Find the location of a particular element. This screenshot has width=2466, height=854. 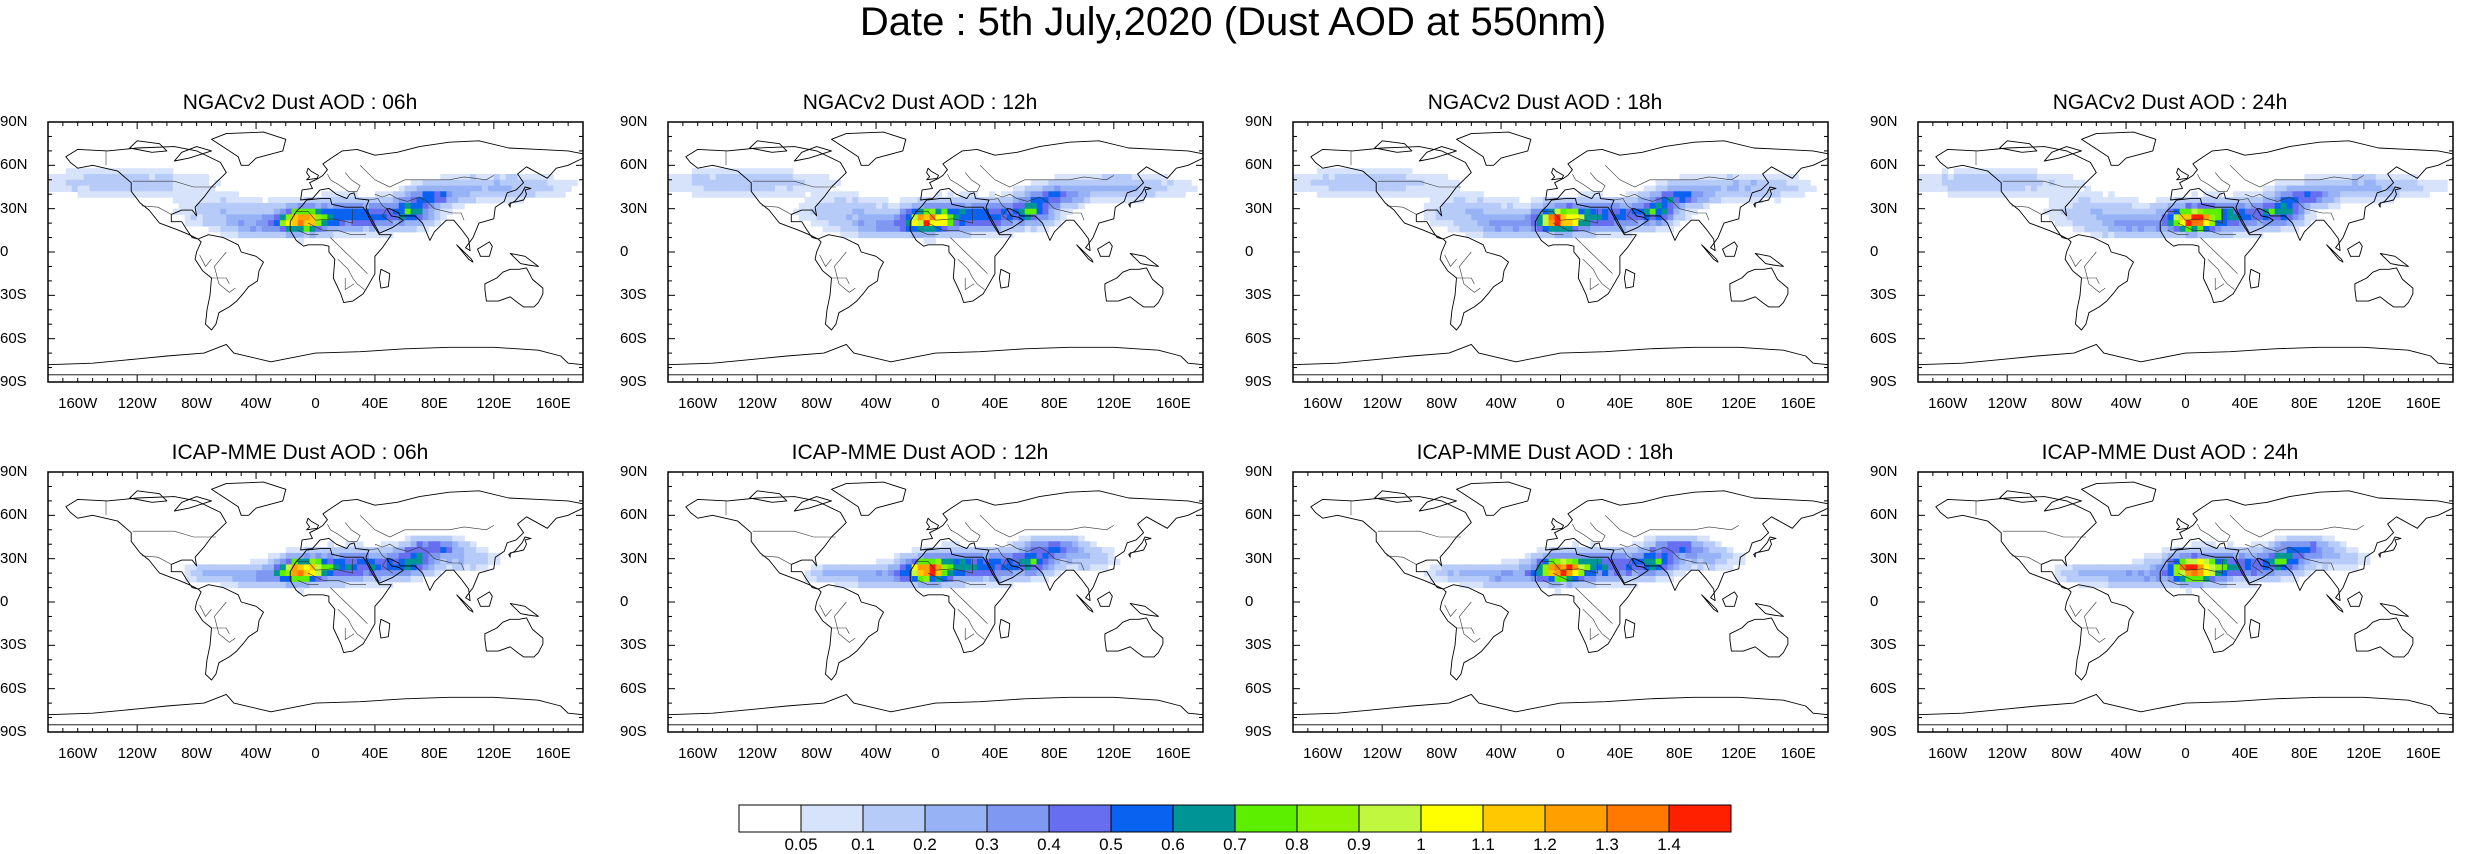

panel-title: NGACv2 Dust AOD : 24h is located at coordinates (2170, 102).